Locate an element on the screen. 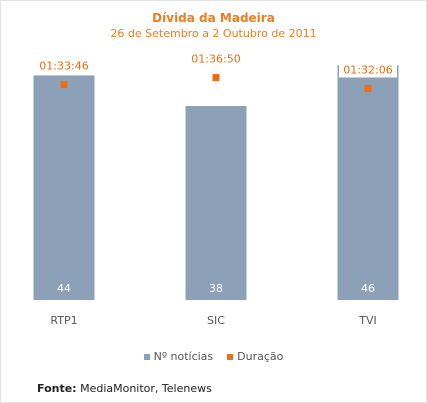 The width and height of the screenshot is (427, 403). chart-legend: Nº notícias Duração is located at coordinates (213, 356).